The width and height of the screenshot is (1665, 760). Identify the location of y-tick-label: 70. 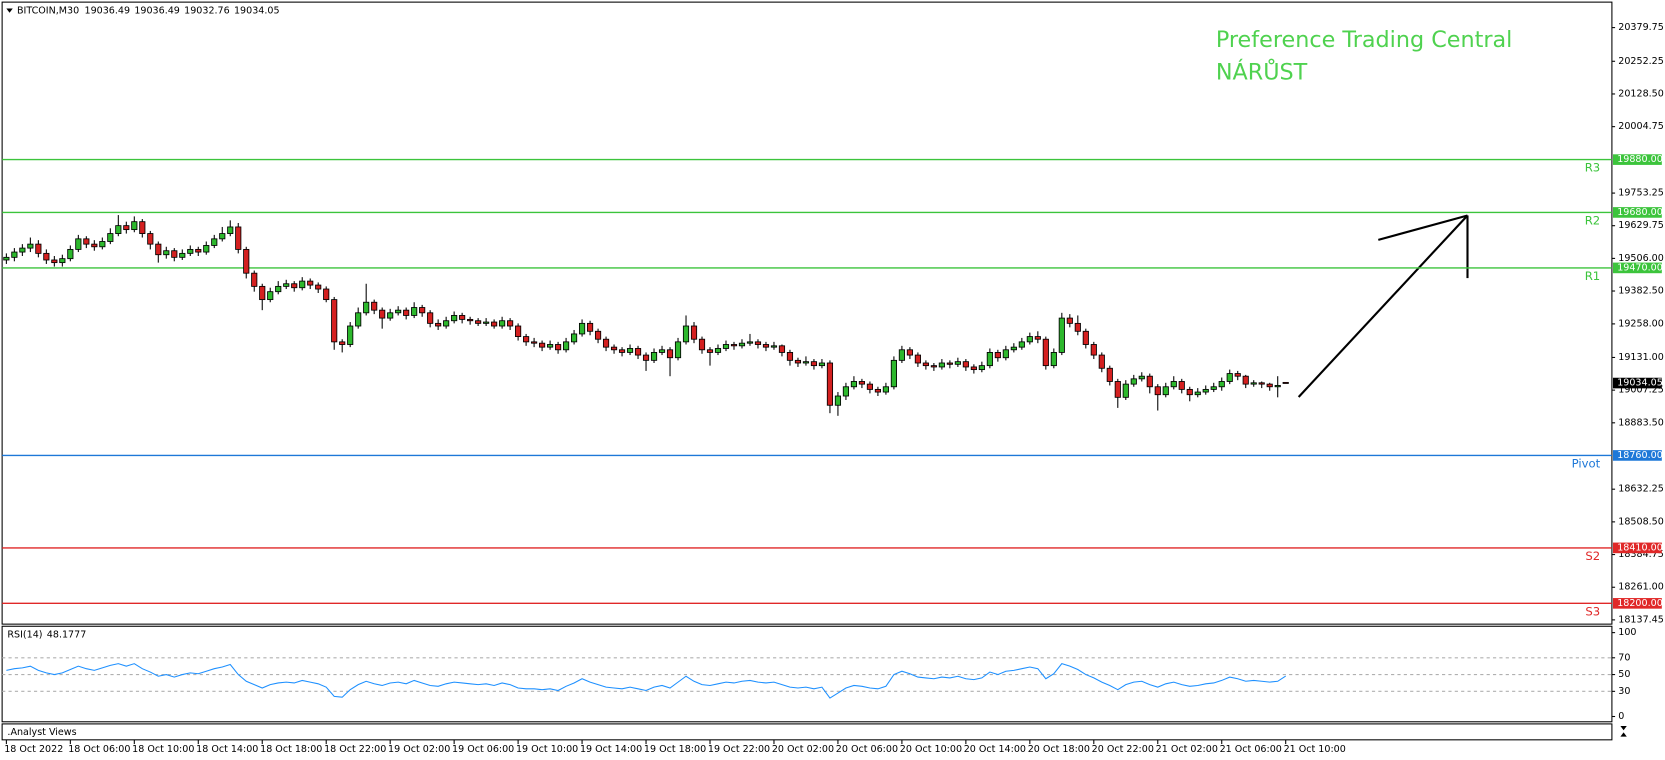
(1624, 657).